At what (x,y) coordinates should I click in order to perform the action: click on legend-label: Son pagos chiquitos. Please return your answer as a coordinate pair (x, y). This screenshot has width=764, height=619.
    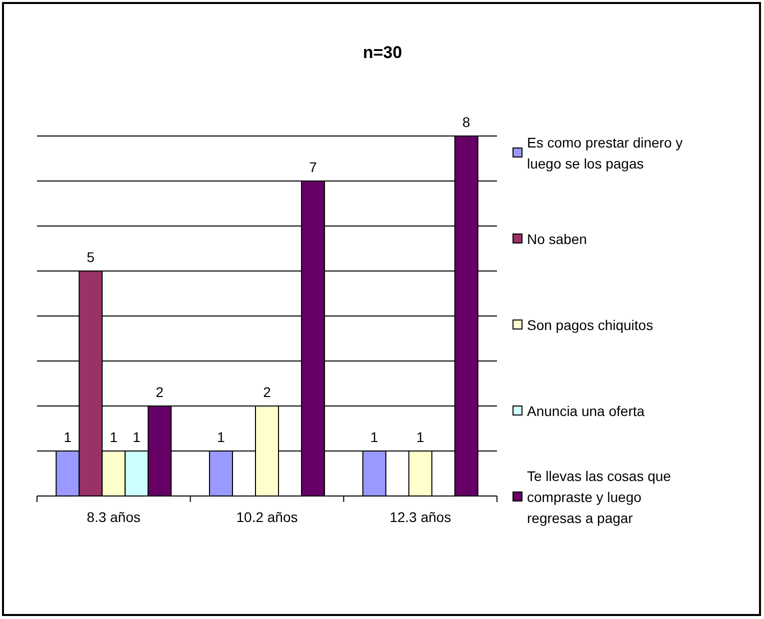
    Looking at the image, I should click on (590, 325).